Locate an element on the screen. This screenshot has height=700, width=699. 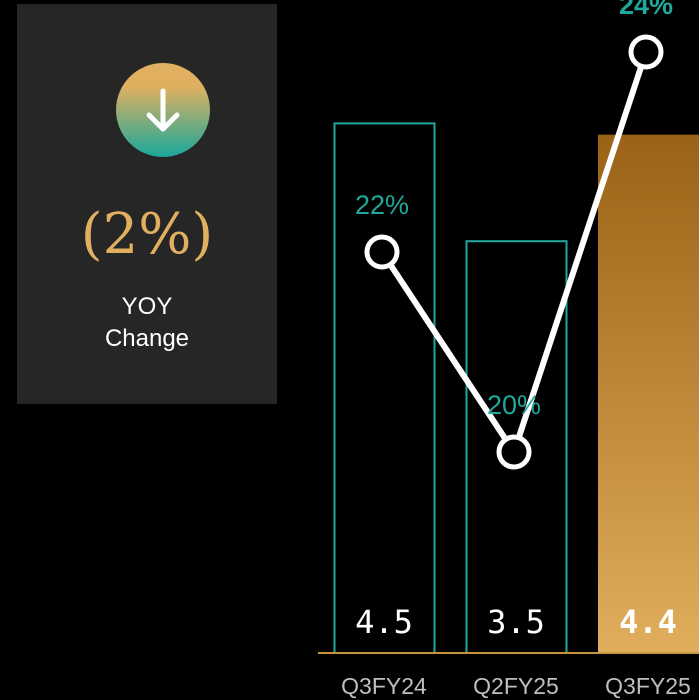
line-value-label: 24% is located at coordinates (646, 10).